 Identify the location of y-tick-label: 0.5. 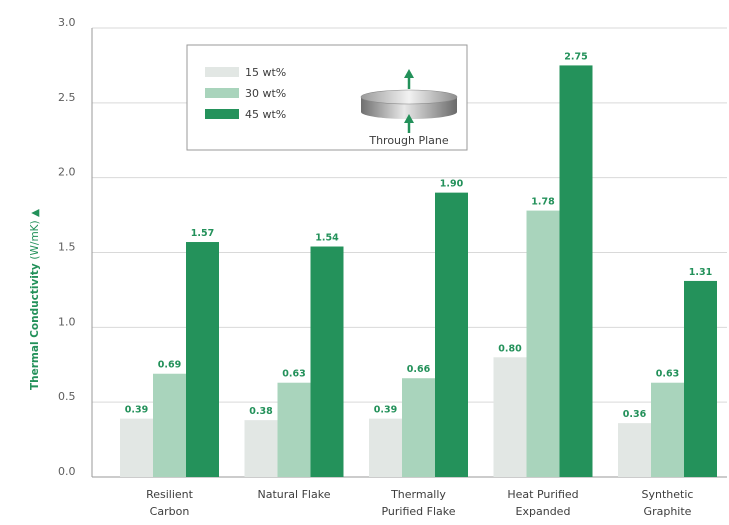
(67, 396).